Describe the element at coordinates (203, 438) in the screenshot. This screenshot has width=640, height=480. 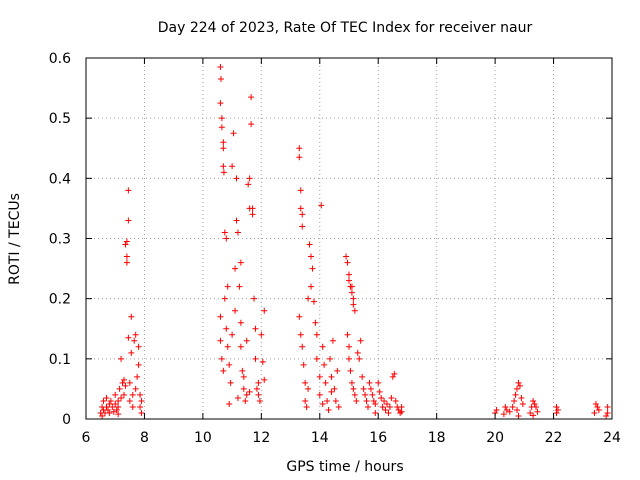
I see `x-tick-label: 10` at that location.